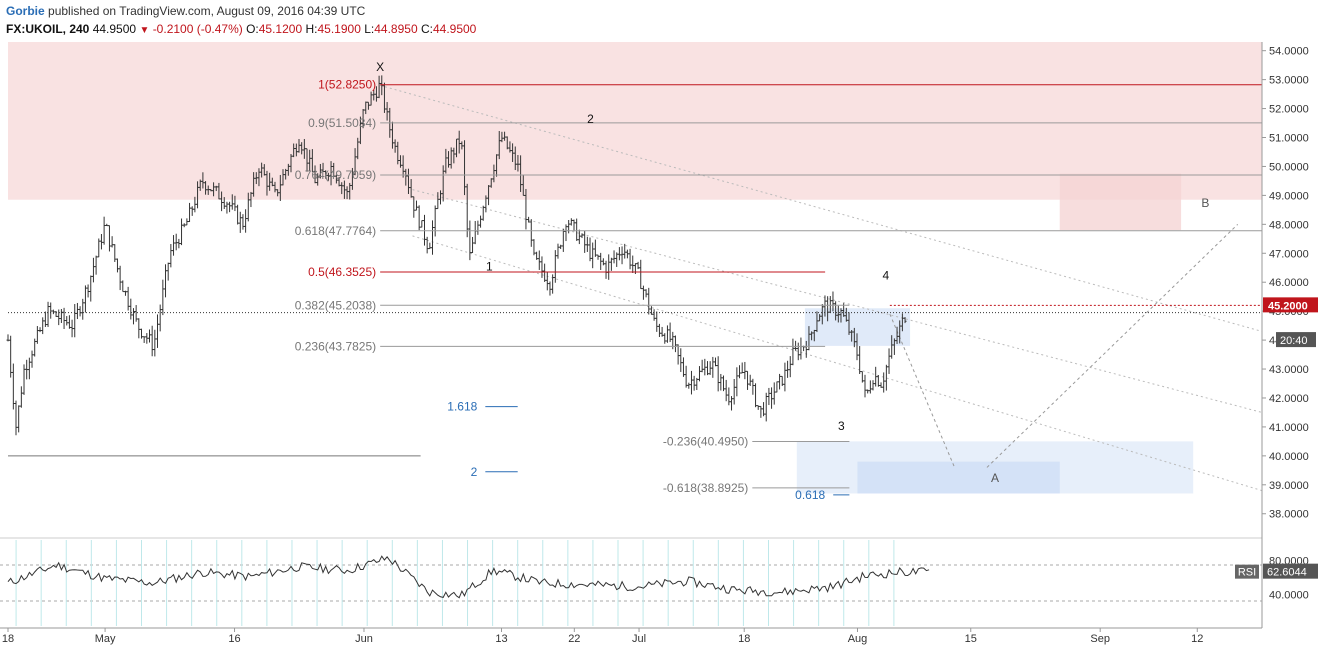 Image resolution: width=1319 pixels, height=654 pixels. I want to click on time-tick-label: 12, so click(1197, 639).